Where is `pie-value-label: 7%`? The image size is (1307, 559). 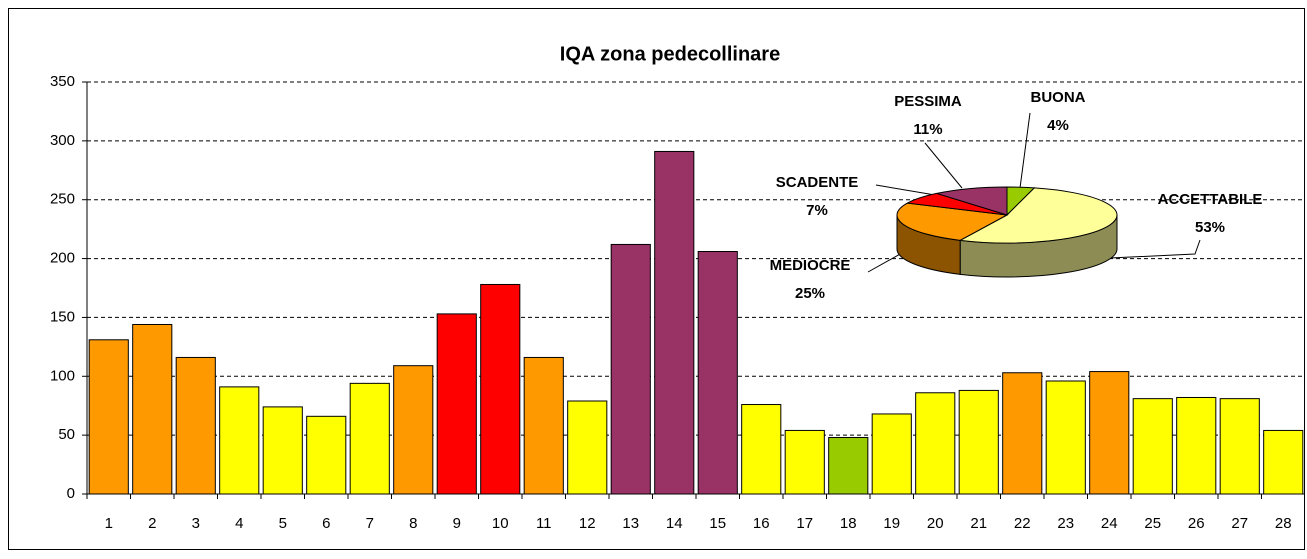
pie-value-label: 7% is located at coordinates (817, 210).